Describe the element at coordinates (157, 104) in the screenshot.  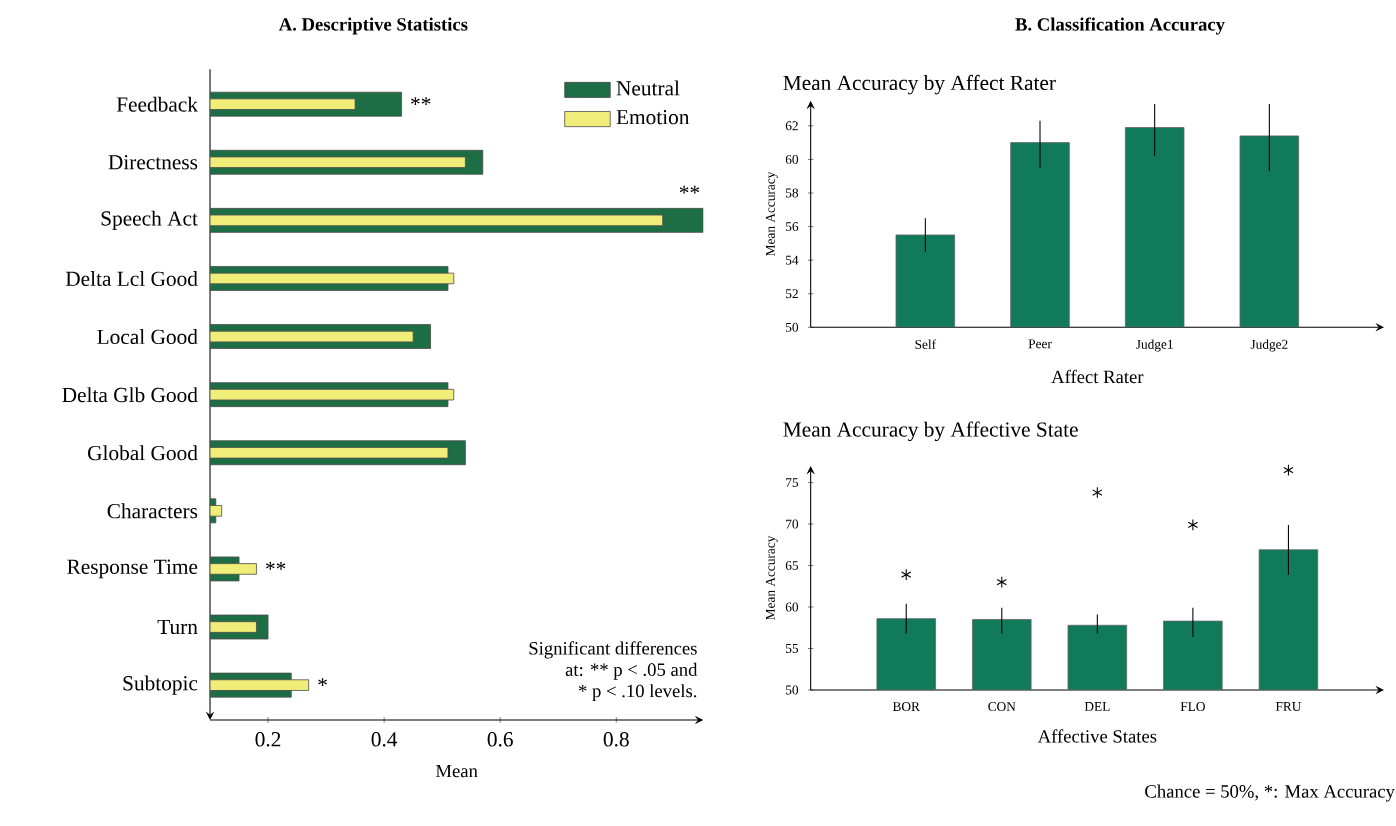
I see `y-tick-label: Feedback` at that location.